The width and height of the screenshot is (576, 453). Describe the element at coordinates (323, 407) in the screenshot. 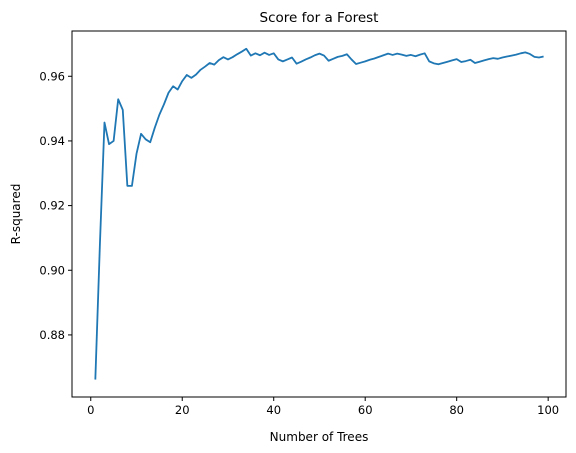

I see `x-axis-ticks: 0 20 40 60 80 100` at that location.